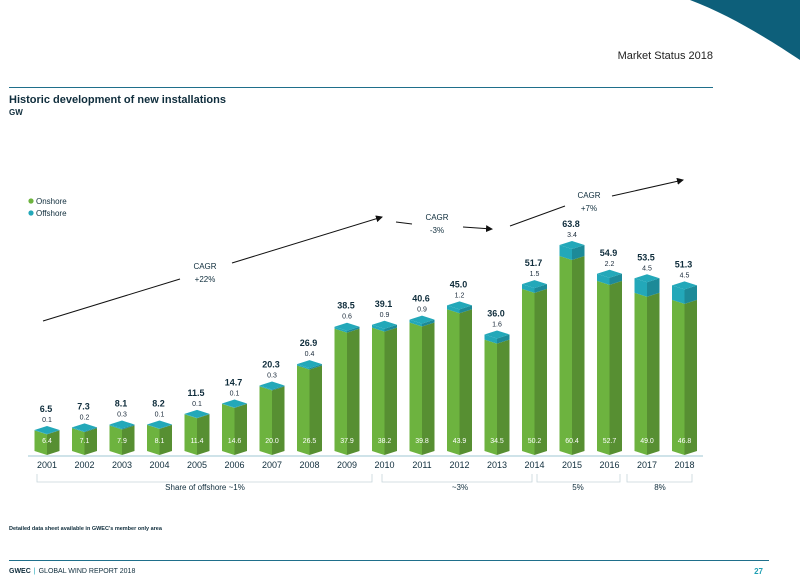 The image size is (800, 580). Describe the element at coordinates (31, 213) in the screenshot. I see `legend-swatch-offshore` at that location.